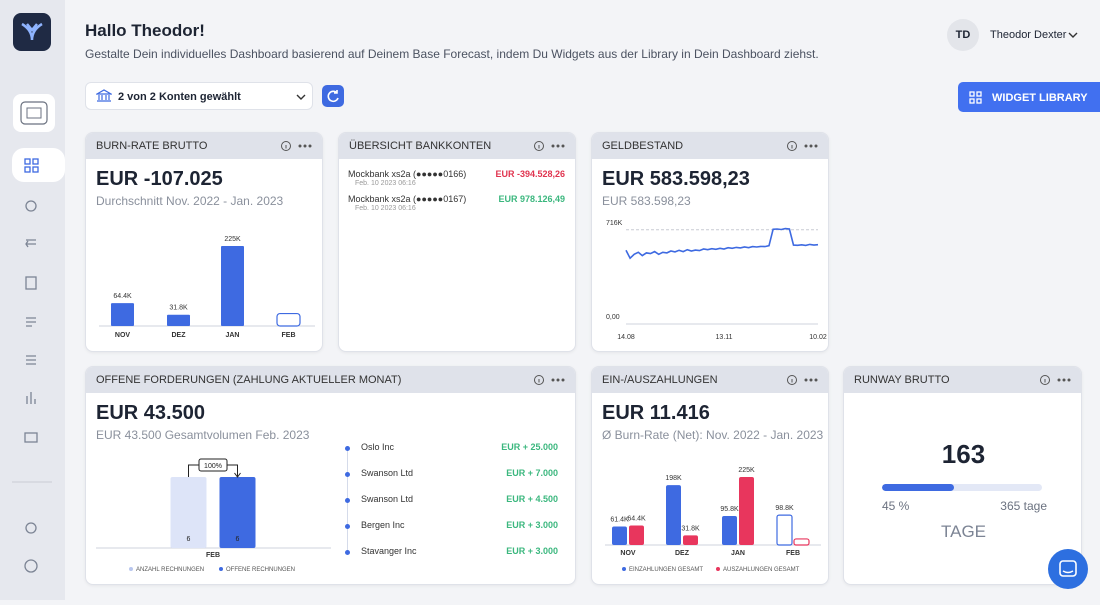  I want to click on card-title: ÜBERSICHT BANKKONTEN, so click(420, 146).